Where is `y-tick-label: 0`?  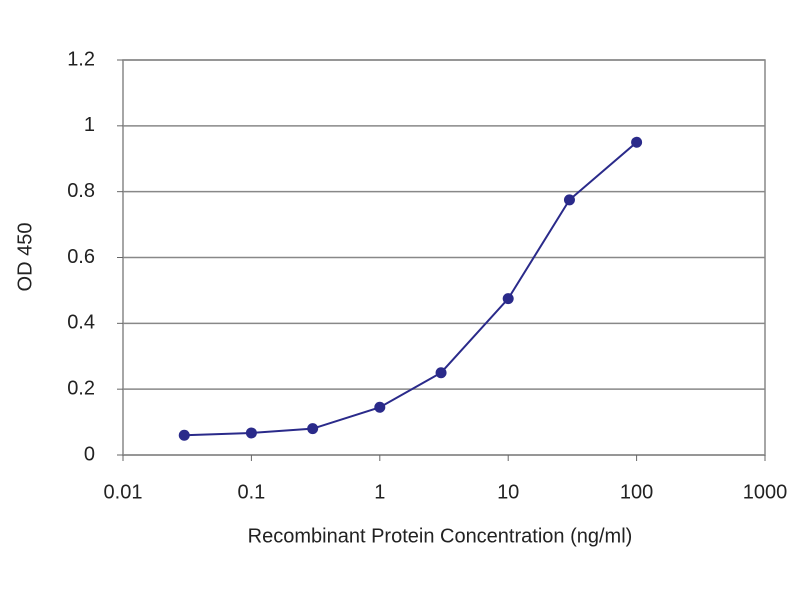
y-tick-label: 0 is located at coordinates (89, 454).